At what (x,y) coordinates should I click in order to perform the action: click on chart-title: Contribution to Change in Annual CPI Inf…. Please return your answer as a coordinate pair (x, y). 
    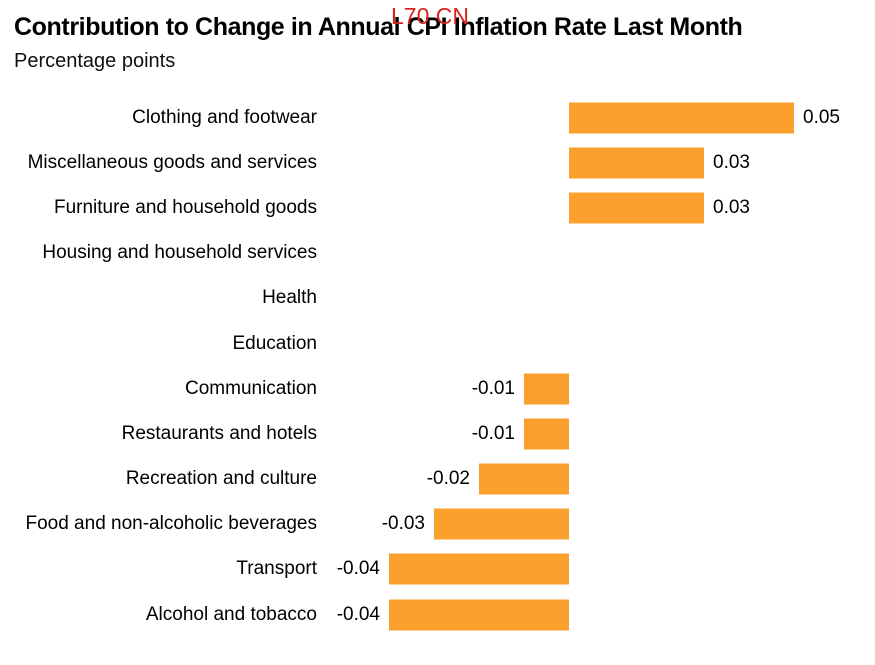
    Looking at the image, I should click on (378, 27).